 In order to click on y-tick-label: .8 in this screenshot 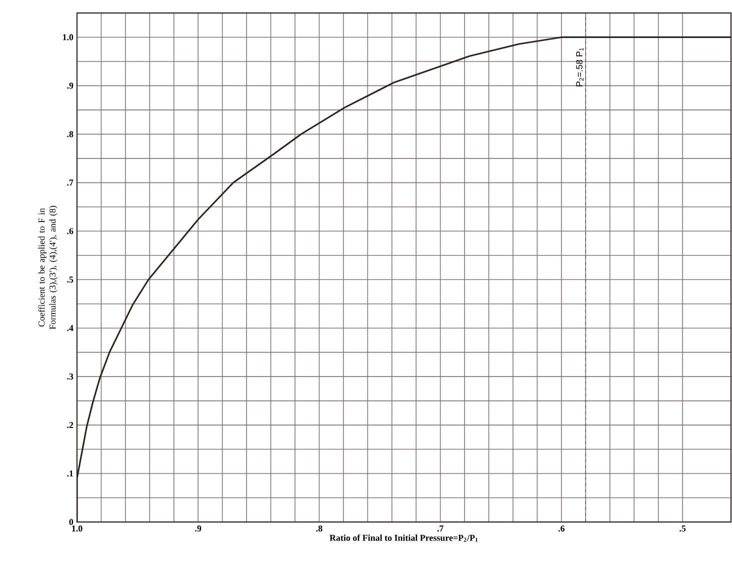, I will do `click(70, 134)`.